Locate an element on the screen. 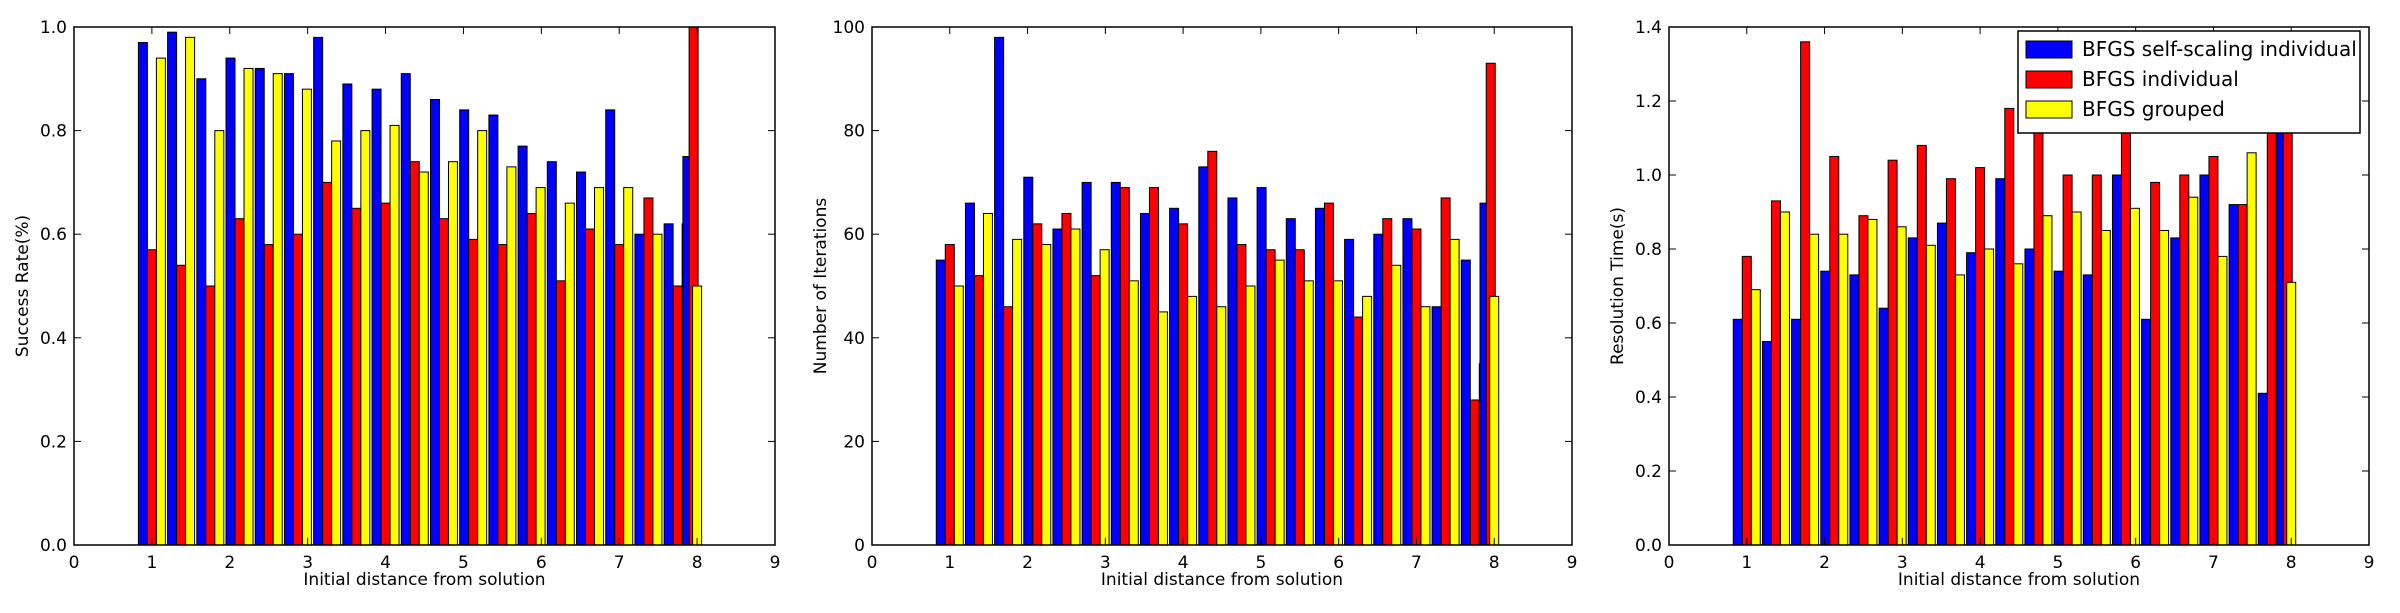  y-tick-label: 0.4 is located at coordinates (1648, 398).